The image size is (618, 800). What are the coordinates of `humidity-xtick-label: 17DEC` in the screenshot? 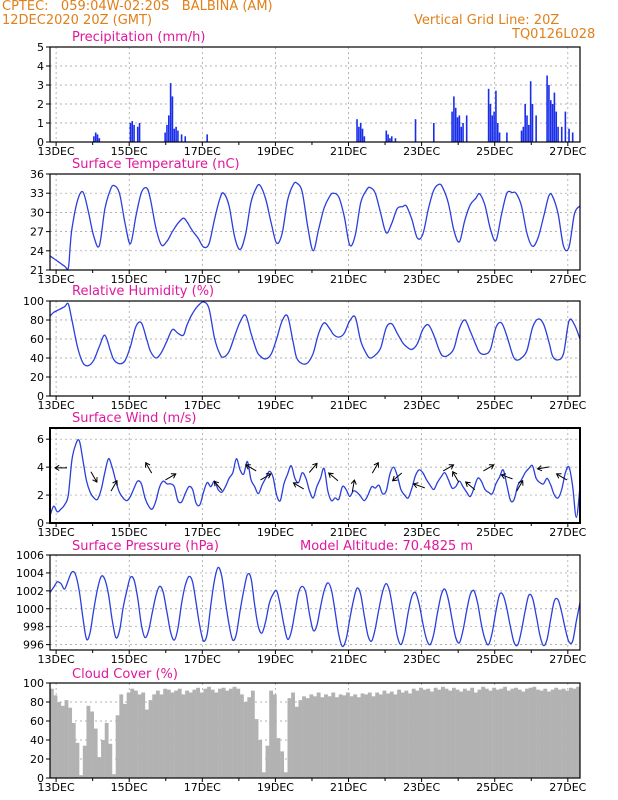 It's located at (202, 405).